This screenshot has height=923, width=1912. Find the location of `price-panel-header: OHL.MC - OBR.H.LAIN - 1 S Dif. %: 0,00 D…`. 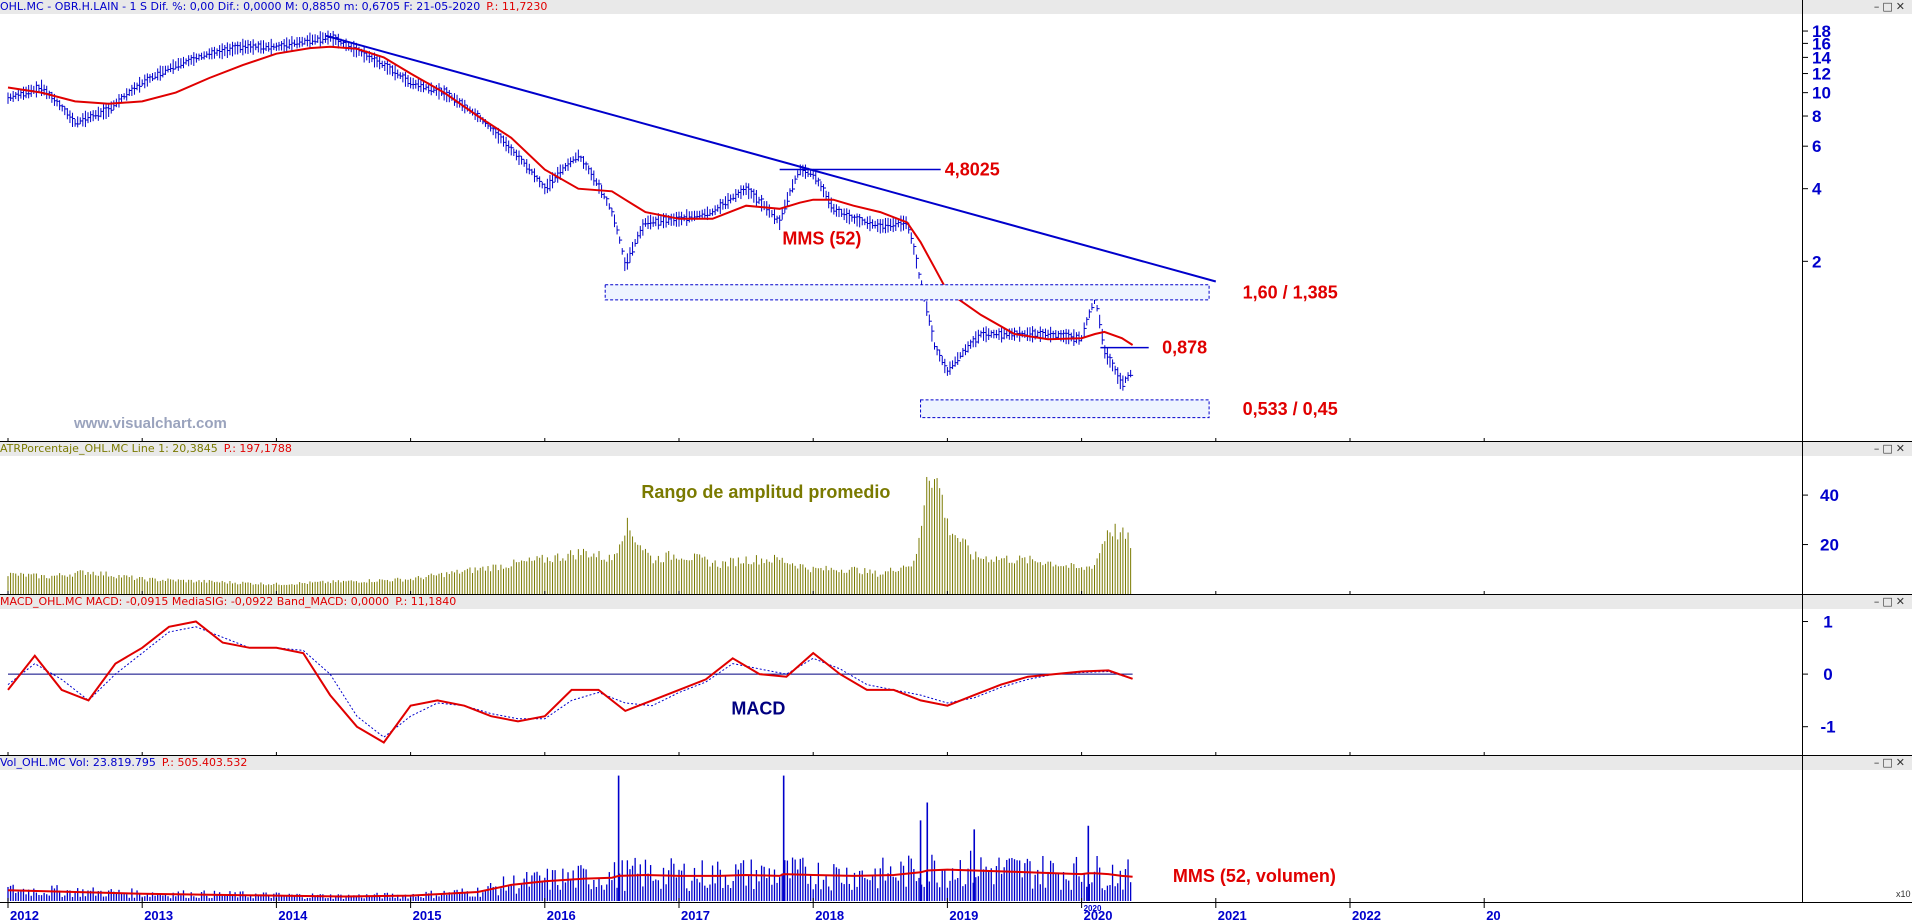

price-panel-header: OHL.MC - OBR.H.LAIN - 1 S Dif. %: 0,00 D… is located at coordinates (956, 7).